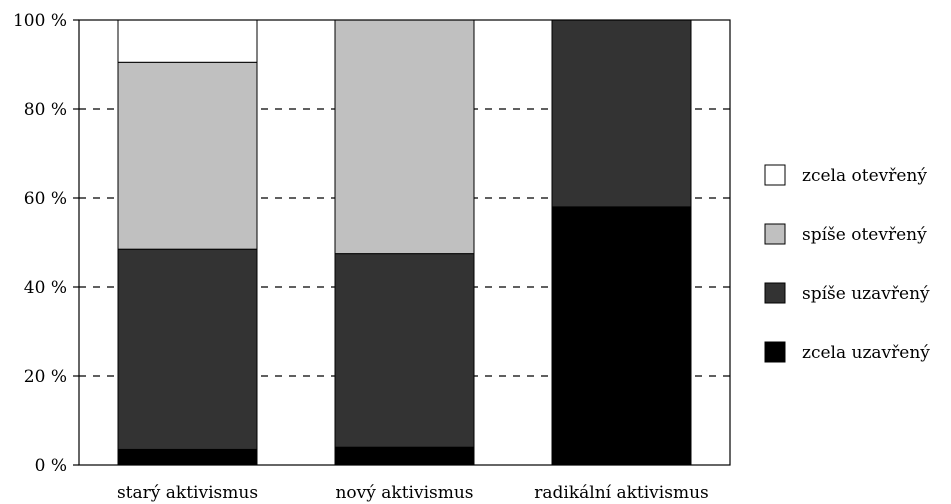 This screenshot has height=504, width=951. What do you see at coordinates (864, 235) in the screenshot?
I see `legend-label: spíše otevřený` at bounding box center [864, 235].